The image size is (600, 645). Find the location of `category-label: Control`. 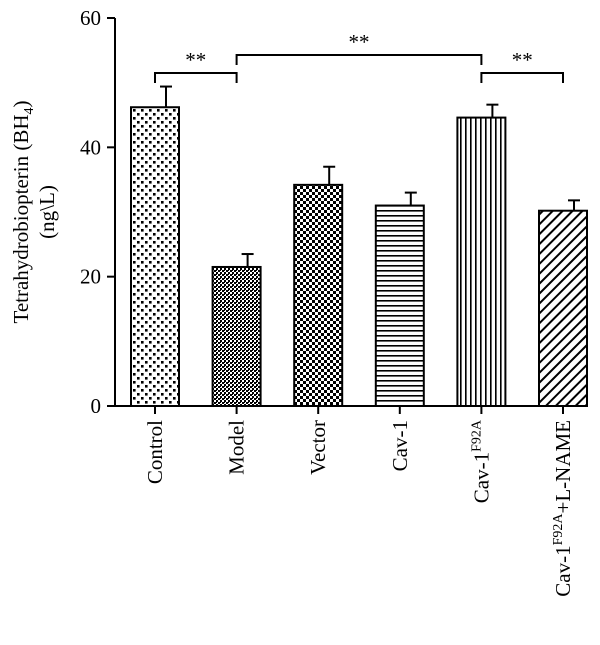

category-label: Control is located at coordinates (155, 452).